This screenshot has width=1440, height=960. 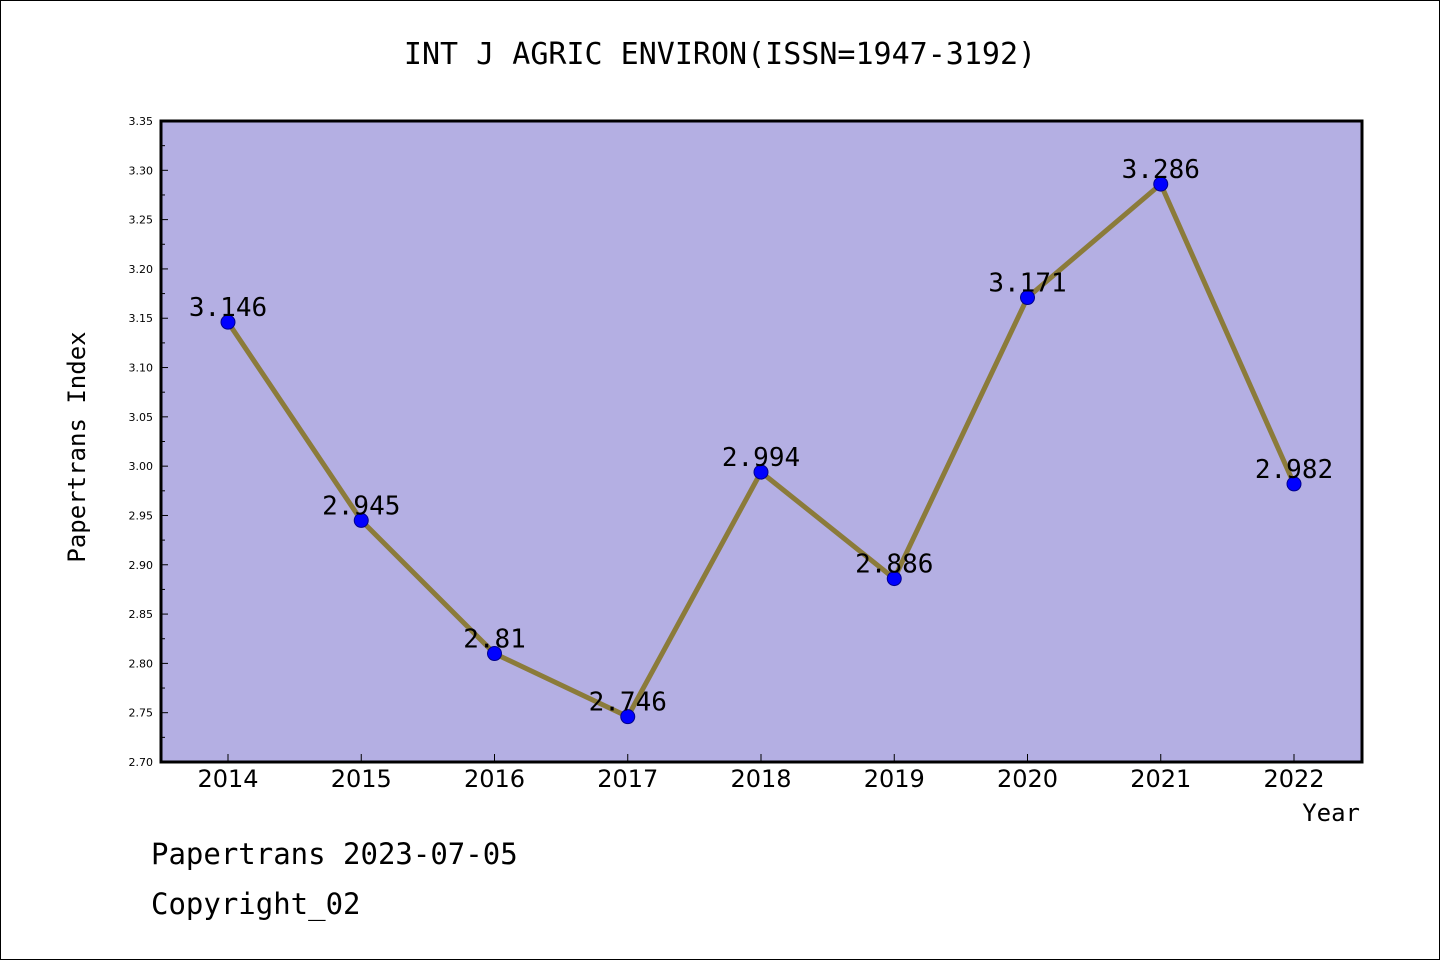 What do you see at coordinates (1027, 284) in the screenshot?
I see `data-label: 3.171` at bounding box center [1027, 284].